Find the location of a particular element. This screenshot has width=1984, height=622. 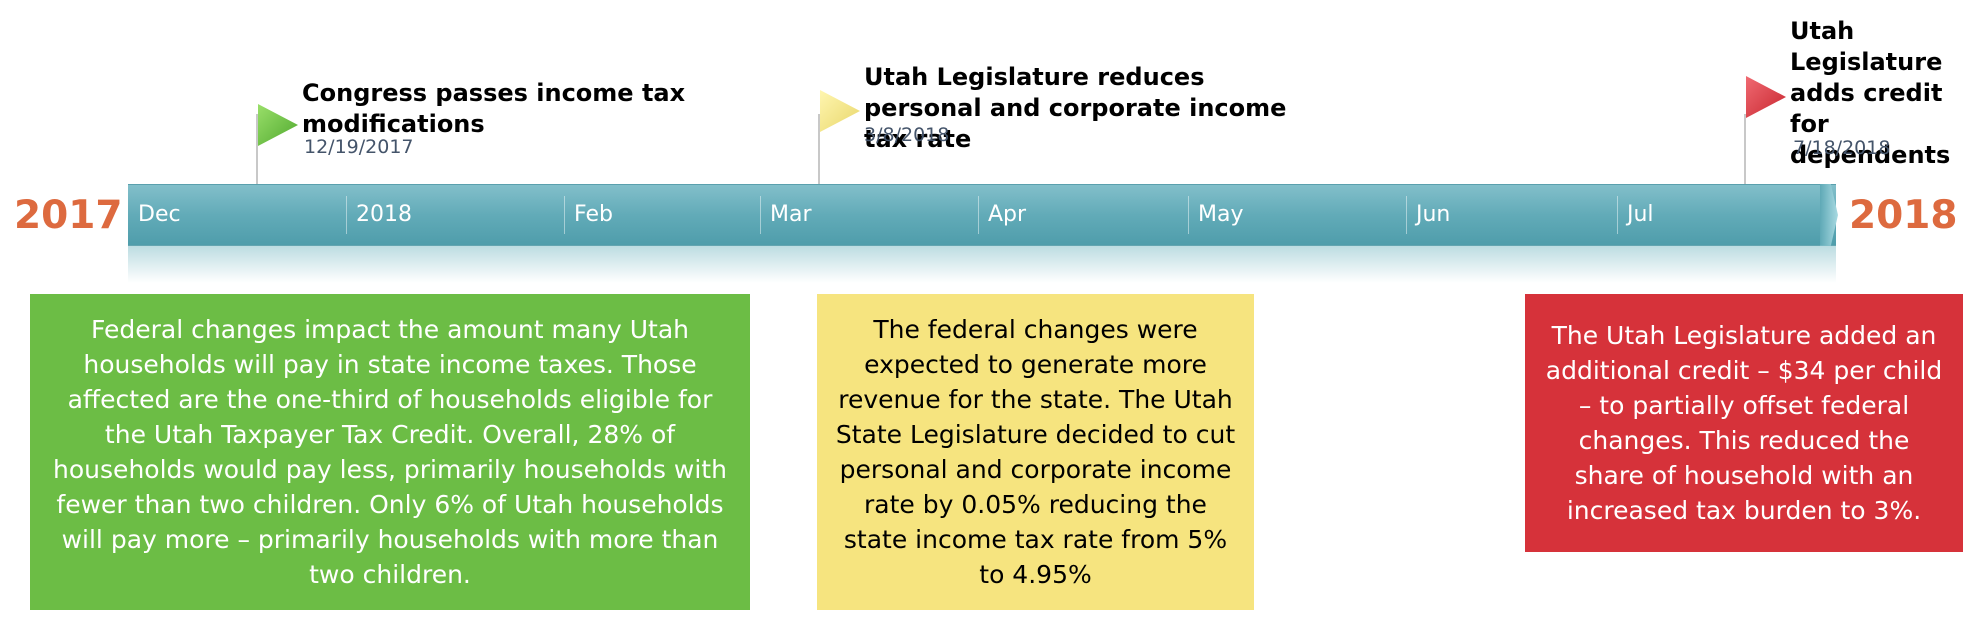

month-label: Jun is located at coordinates (1433, 214).